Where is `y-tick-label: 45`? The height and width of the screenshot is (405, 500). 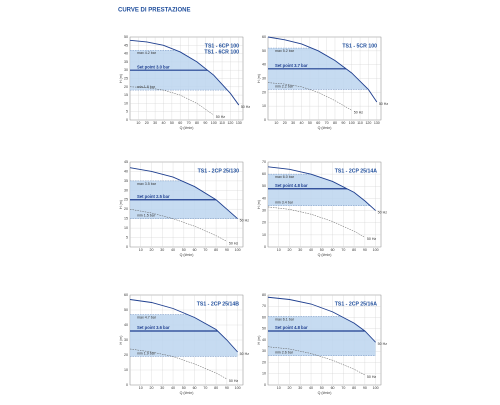 y-tick-label: 45 is located at coordinates (126, 162).